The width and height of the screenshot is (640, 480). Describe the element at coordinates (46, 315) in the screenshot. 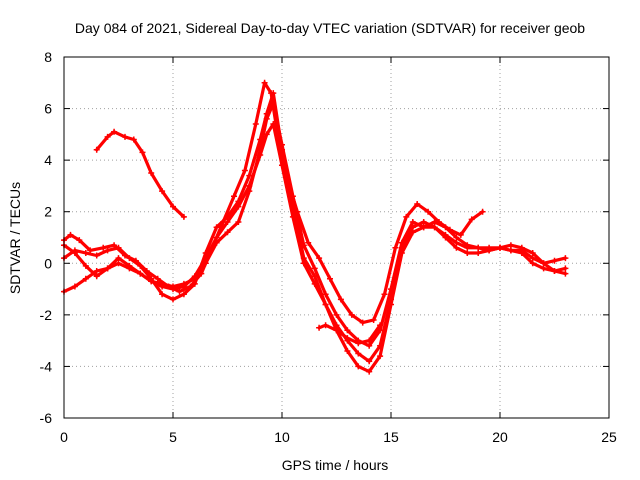

I see `y-tick-label: -2` at that location.